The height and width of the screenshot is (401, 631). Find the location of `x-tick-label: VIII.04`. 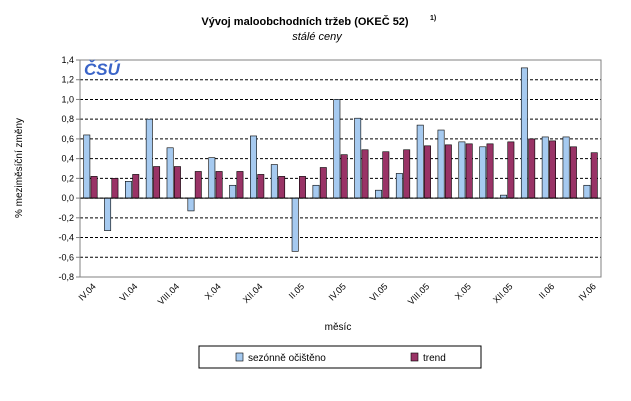

x-tick-label: VIII.04 is located at coordinates (168, 293).